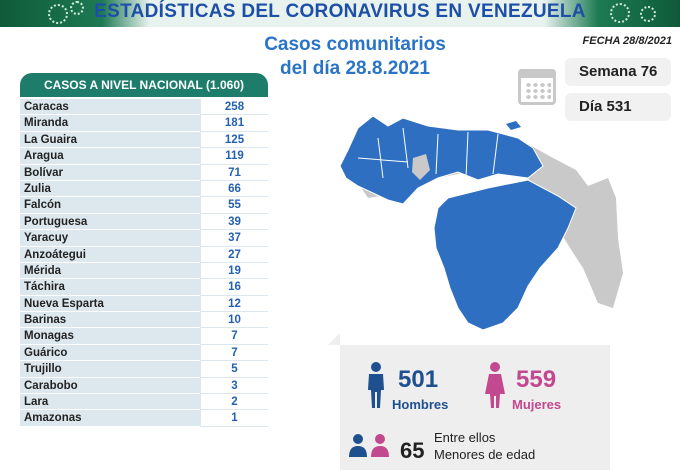 The width and height of the screenshot is (680, 470). Describe the element at coordinates (505, 255) in the screenshot. I see `map-highlight-south` at that location.